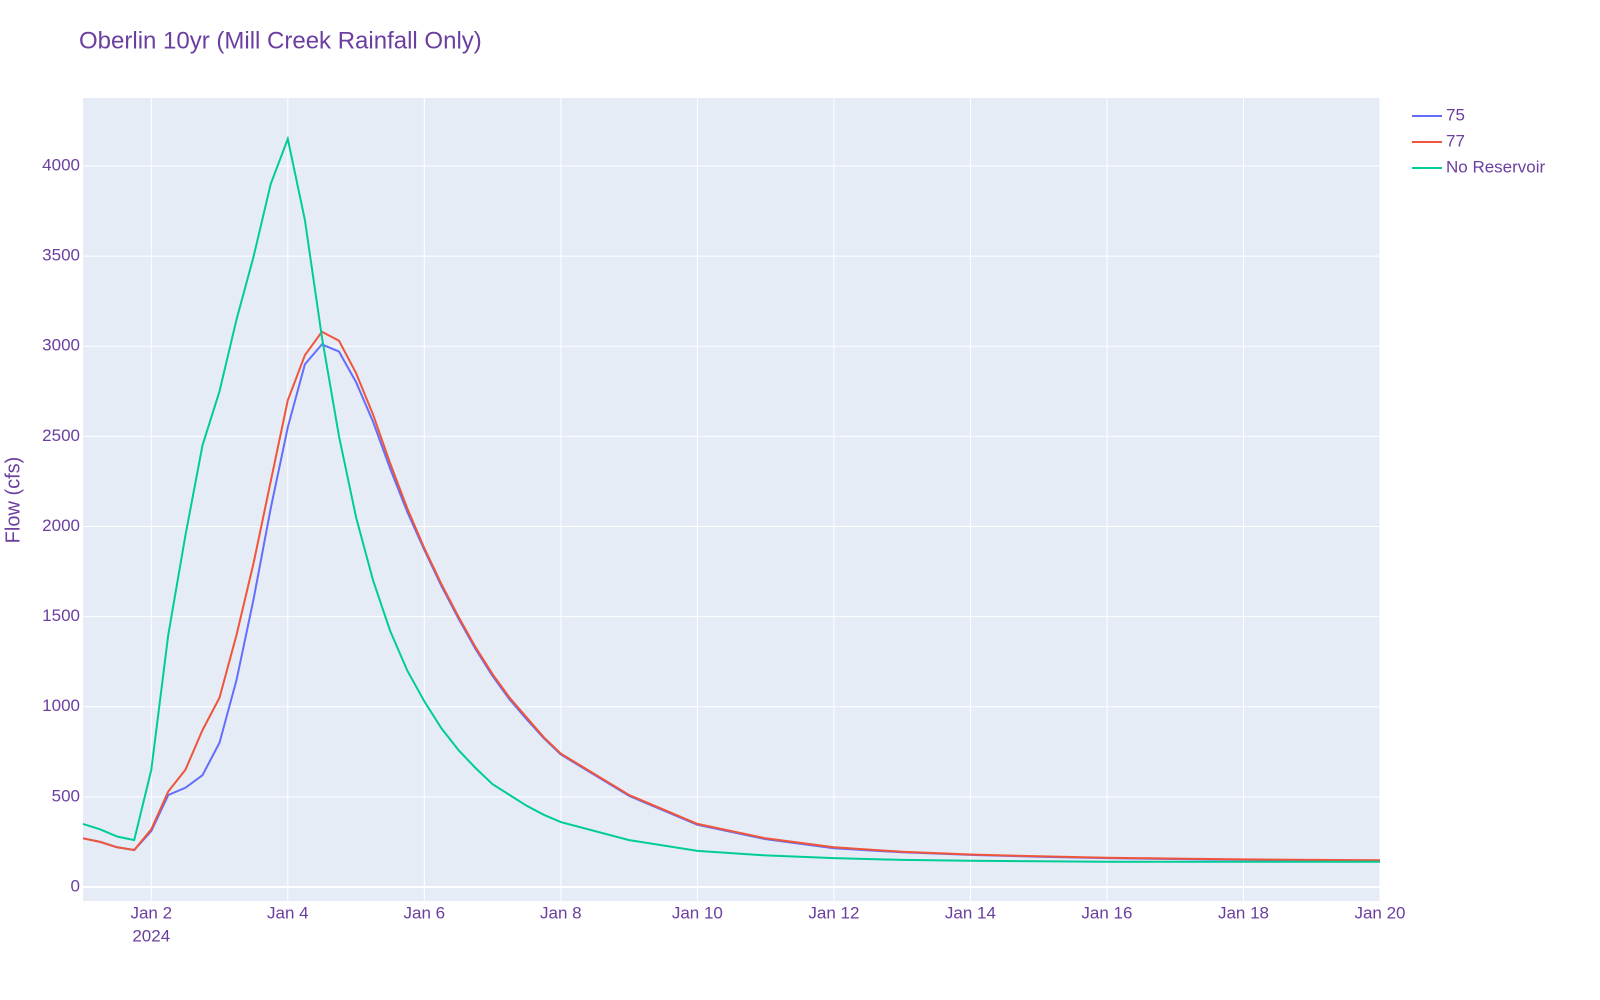 This screenshot has width=1600, height=1000. Describe the element at coordinates (151, 912) in the screenshot. I see `x-tick-label: Jan 2` at that location.